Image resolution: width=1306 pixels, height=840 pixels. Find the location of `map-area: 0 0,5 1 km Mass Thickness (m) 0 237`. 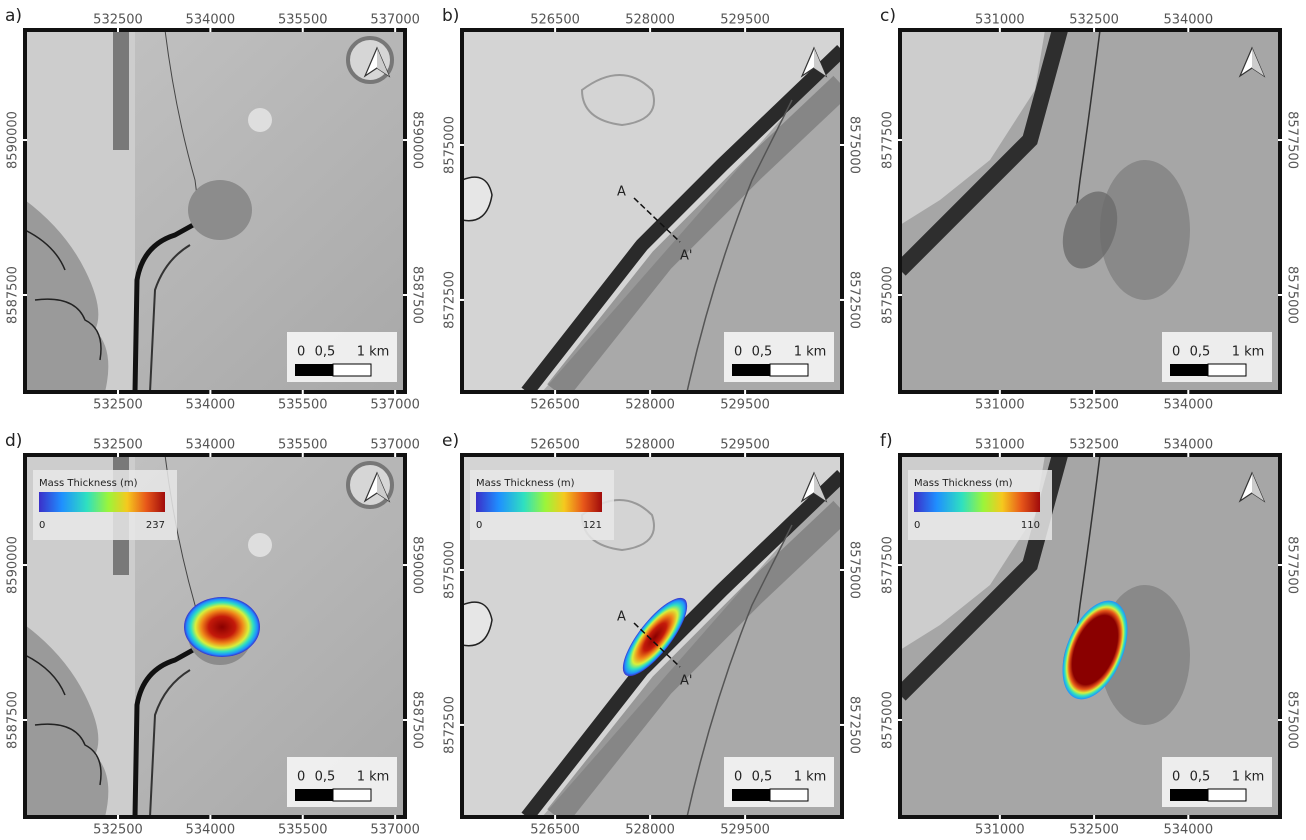

map-area: 0 0,5 1 km Mass Thickness (m) 0 237 is located at coordinates (215, 636).